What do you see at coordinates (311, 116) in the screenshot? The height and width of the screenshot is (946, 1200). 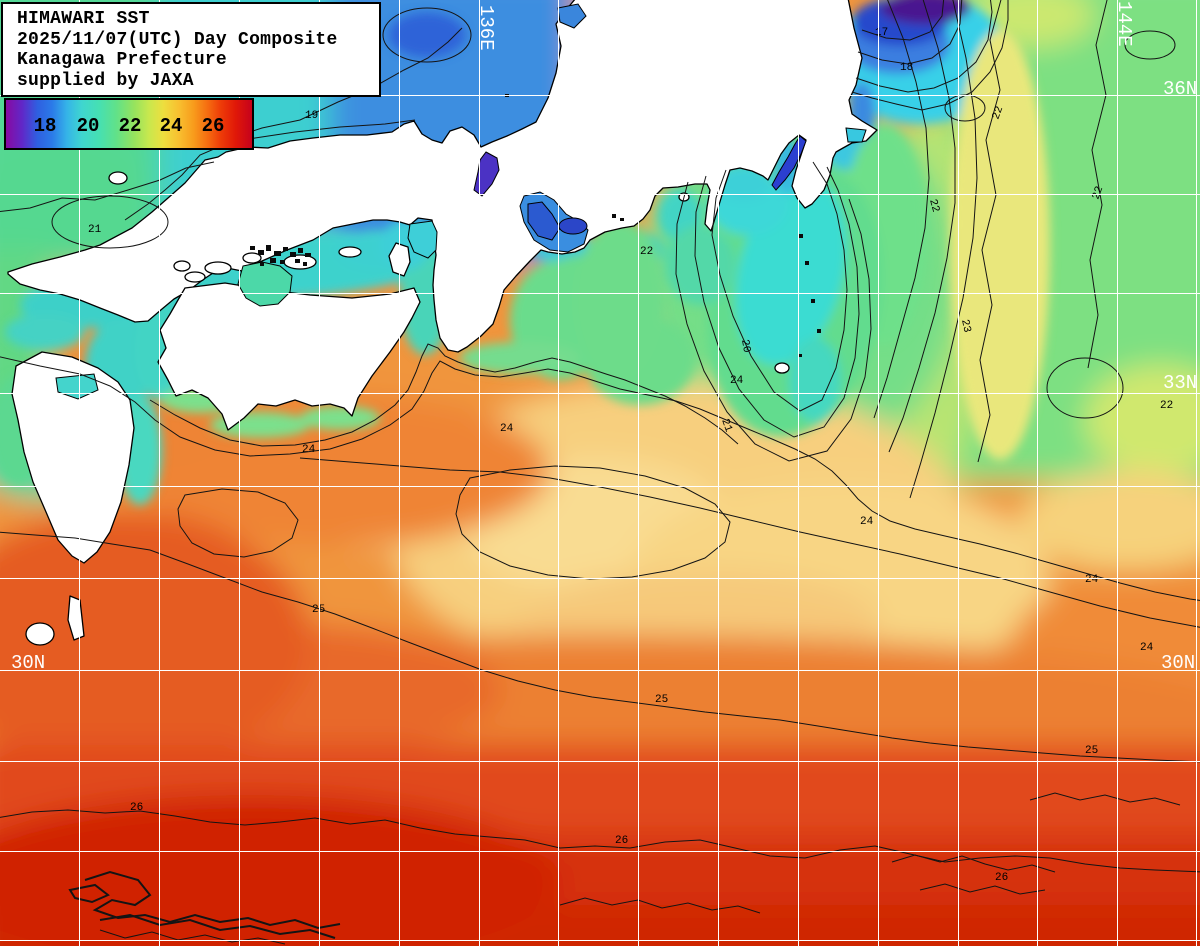 I see `svg-text: 19` at bounding box center [311, 116].